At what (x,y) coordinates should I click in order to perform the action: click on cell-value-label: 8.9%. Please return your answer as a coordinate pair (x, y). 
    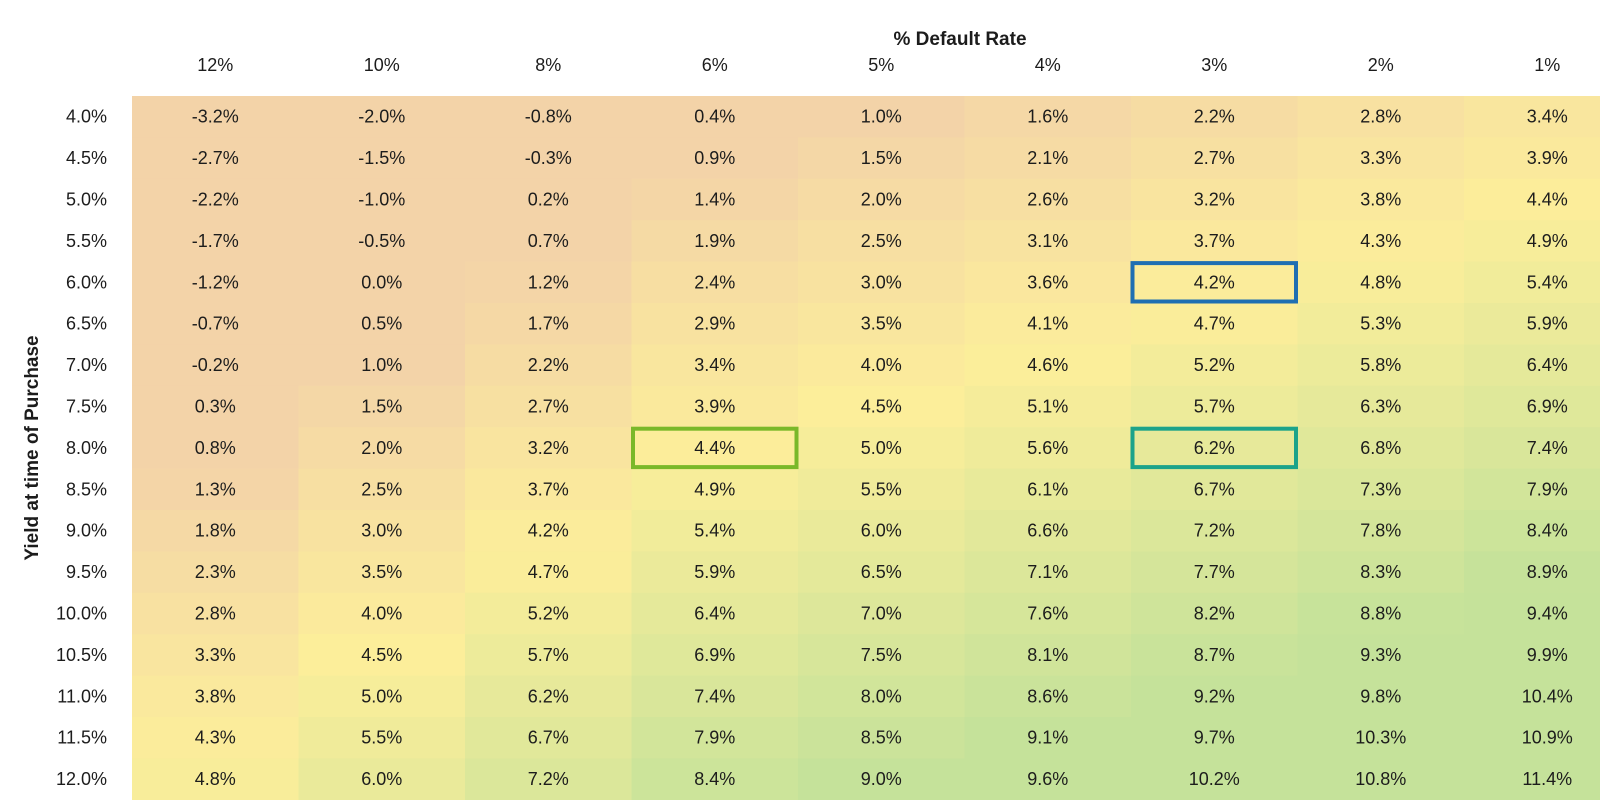
    Looking at the image, I should click on (1547, 572).